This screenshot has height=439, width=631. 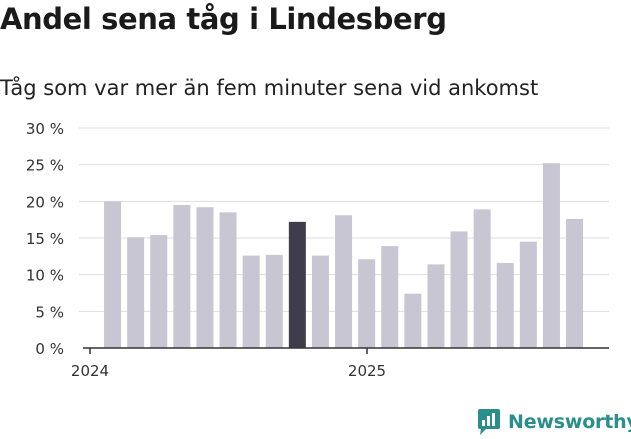 What do you see at coordinates (367, 371) in the screenshot?
I see `x-tick-label: 2025` at bounding box center [367, 371].